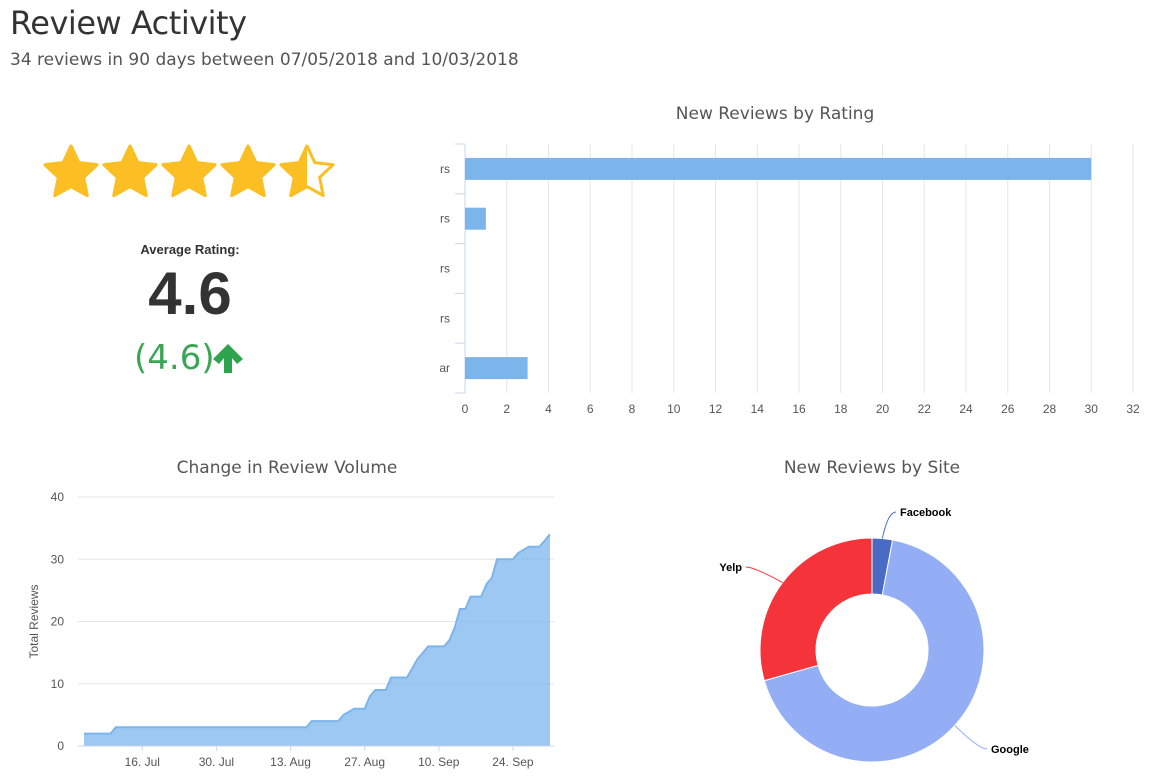 The height and width of the screenshot is (784, 1164). Describe the element at coordinates (445, 169) in the screenshot. I see `y-tick-label: 5 stars` at that location.